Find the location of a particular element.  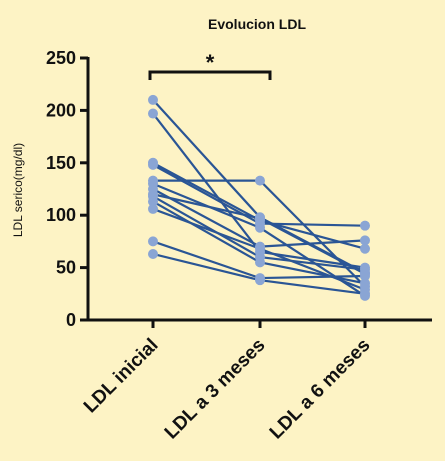

significance-bracket: * is located at coordinates (210, 65).